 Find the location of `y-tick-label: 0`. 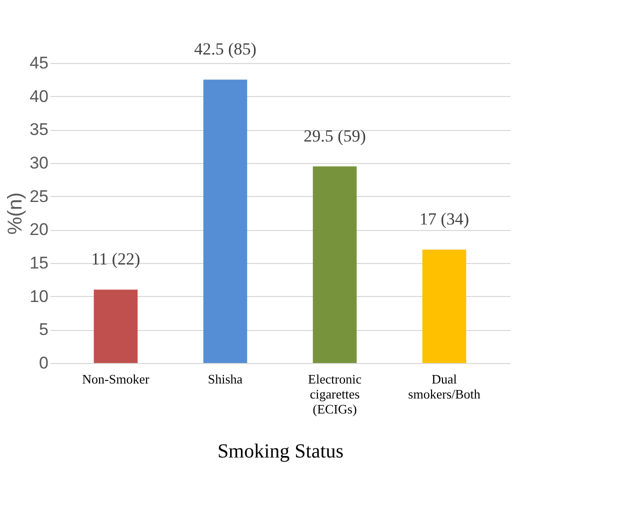

y-tick-label: 0 is located at coordinates (43, 363).